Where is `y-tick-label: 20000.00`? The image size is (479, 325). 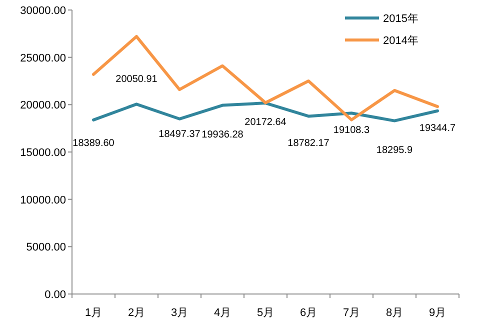
y-tick-label: 20000.00 is located at coordinates (43, 106).